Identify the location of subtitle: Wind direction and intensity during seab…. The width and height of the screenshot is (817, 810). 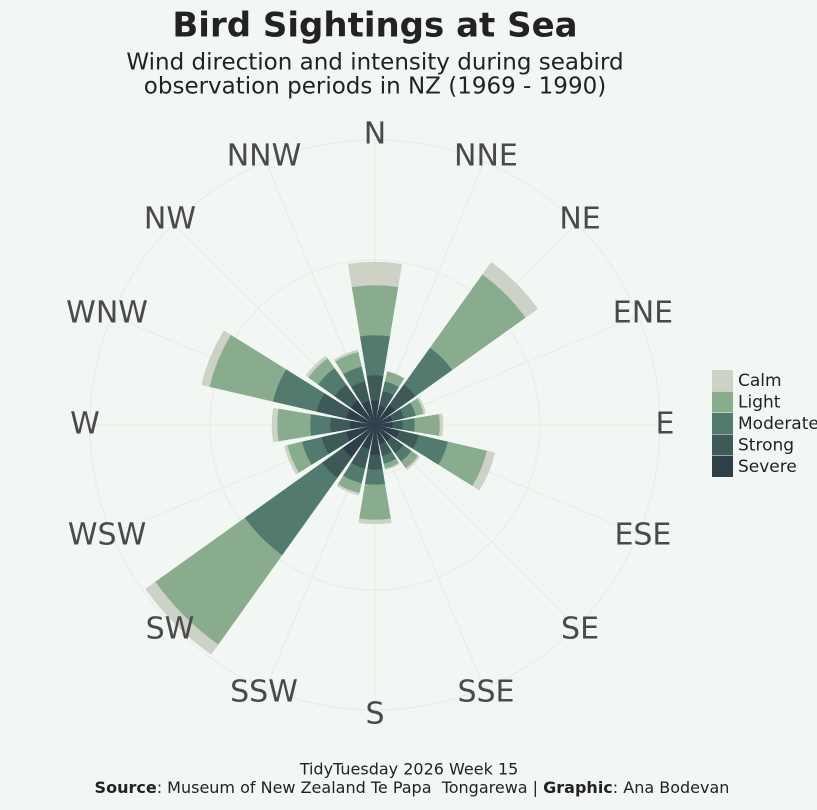
(374, 63).